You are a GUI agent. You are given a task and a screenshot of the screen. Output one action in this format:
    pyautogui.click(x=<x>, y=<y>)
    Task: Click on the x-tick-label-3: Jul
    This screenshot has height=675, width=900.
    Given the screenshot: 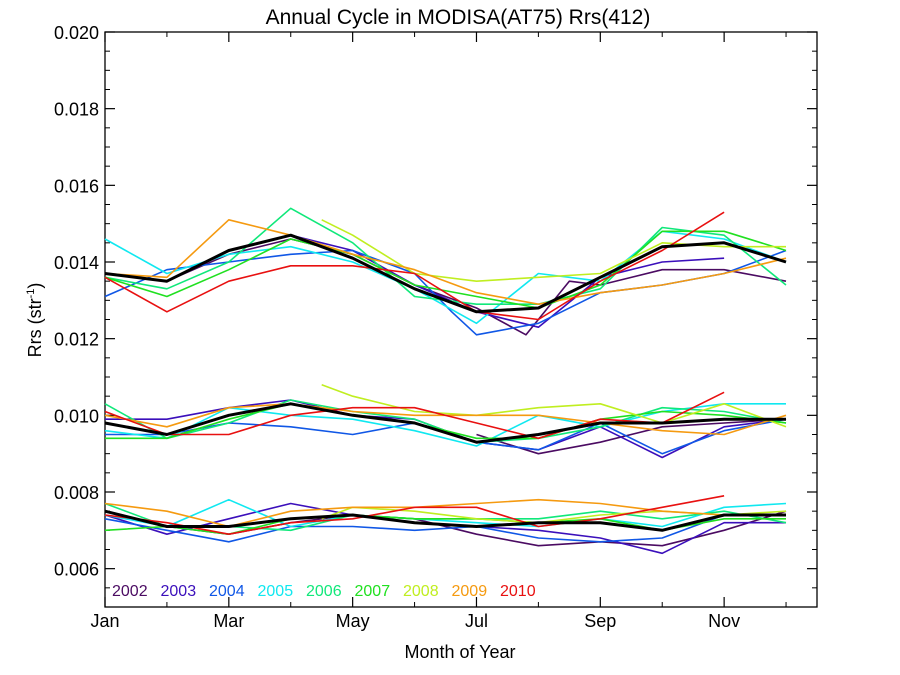 What is the action you would take?
    pyautogui.click(x=476, y=621)
    